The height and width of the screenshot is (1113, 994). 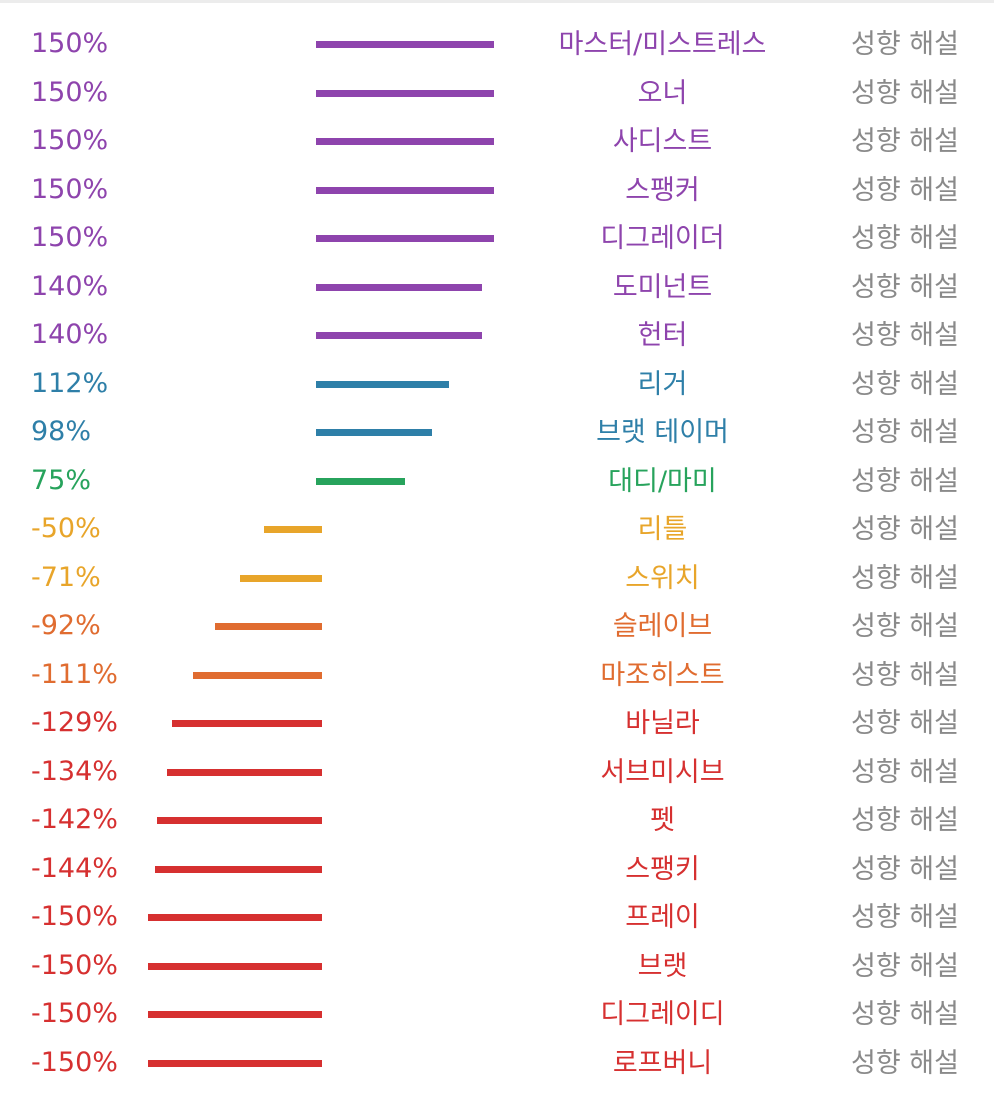 I want to click on category-label: 마조히스트, so click(x=662, y=675).